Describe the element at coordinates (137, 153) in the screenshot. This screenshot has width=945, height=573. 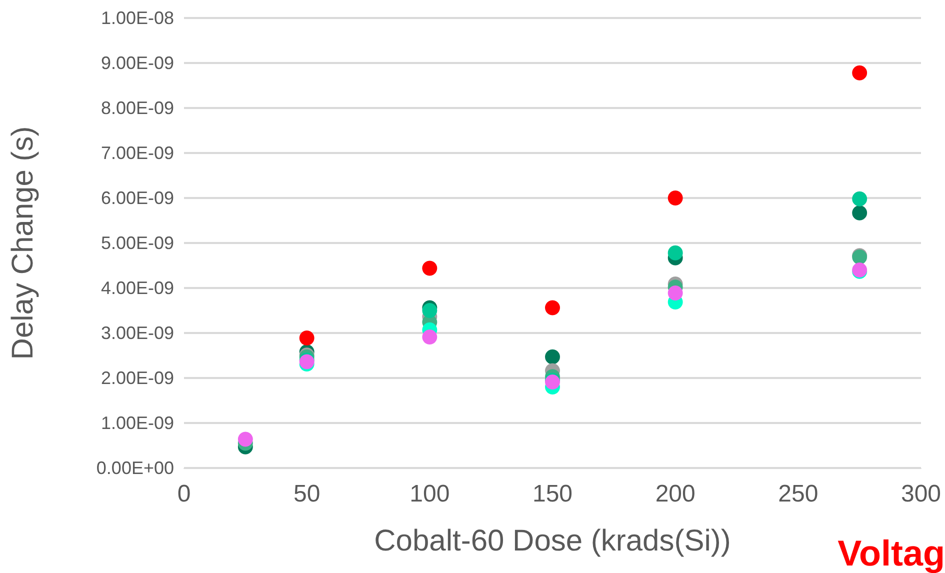
I see `y-tick-label: 7.00E-09` at that location.